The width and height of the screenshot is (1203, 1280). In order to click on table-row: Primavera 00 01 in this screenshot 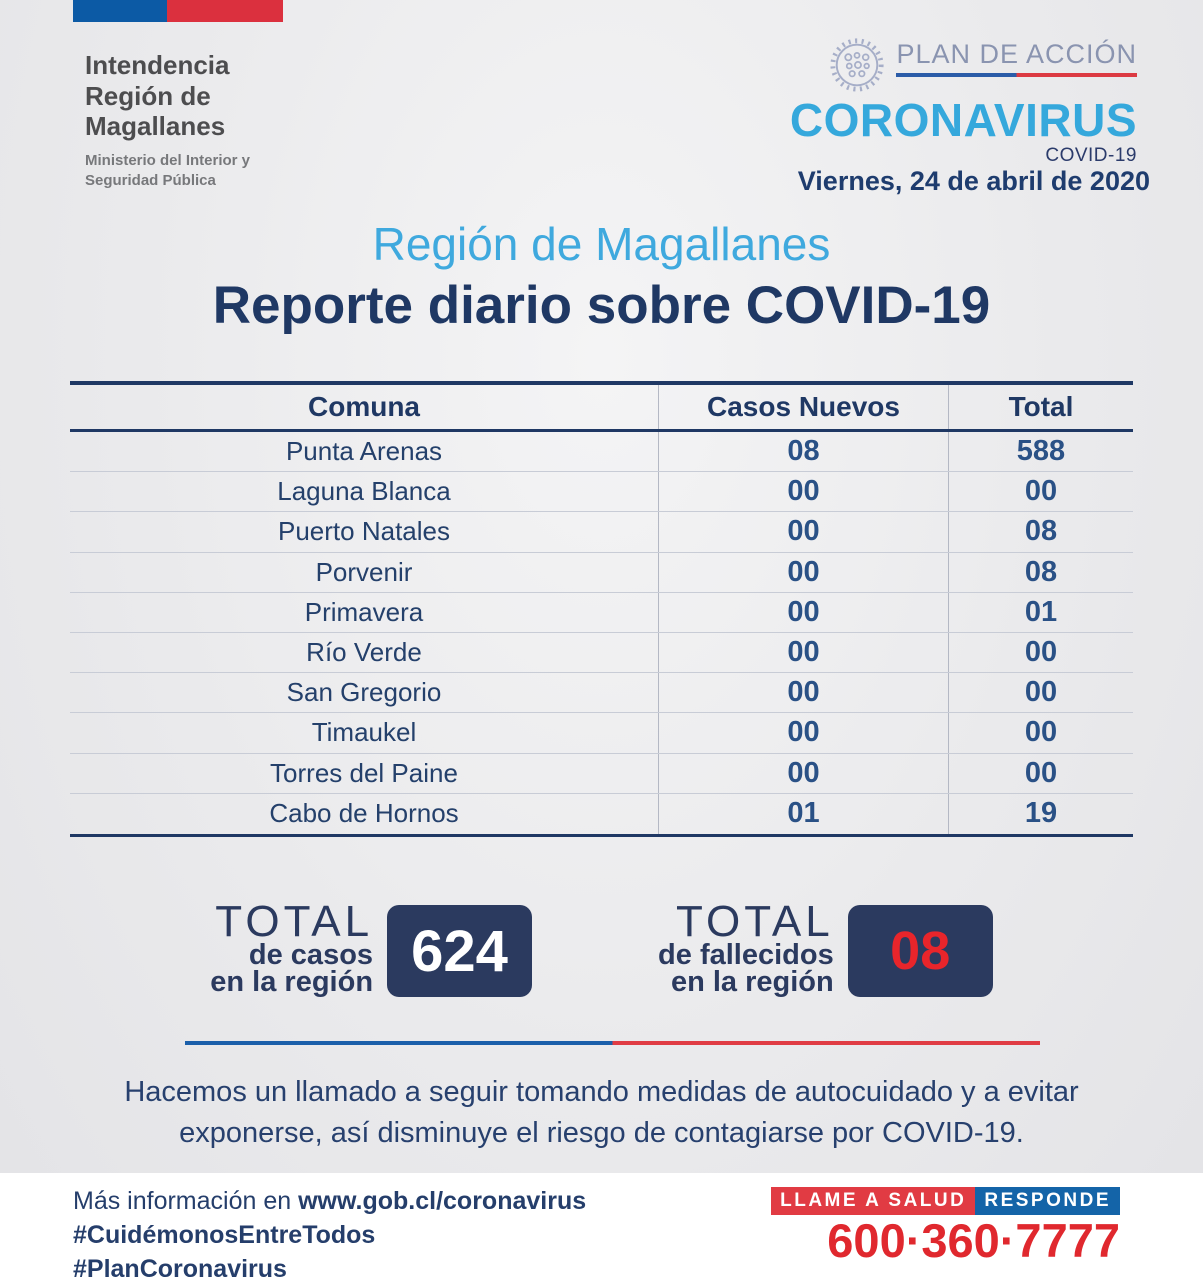, I will do `click(601, 612)`.